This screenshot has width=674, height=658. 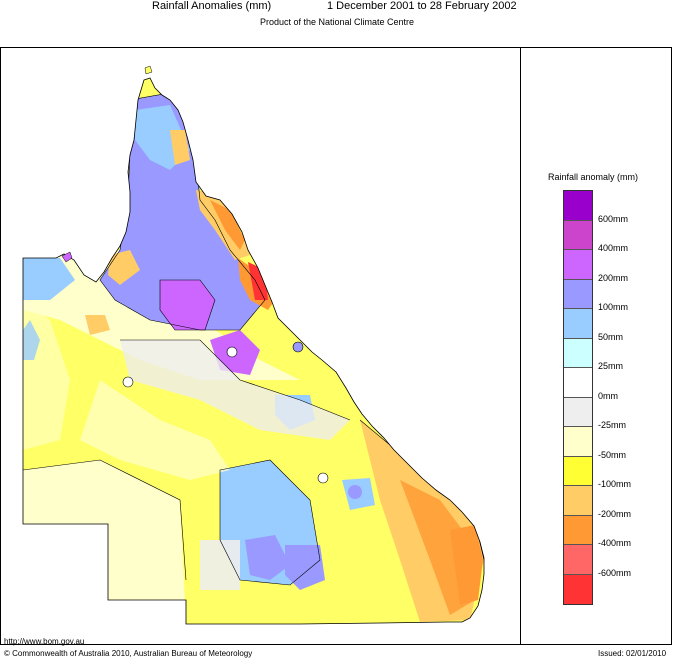 I want to click on legend-label: 25mm, so click(x=611, y=366).